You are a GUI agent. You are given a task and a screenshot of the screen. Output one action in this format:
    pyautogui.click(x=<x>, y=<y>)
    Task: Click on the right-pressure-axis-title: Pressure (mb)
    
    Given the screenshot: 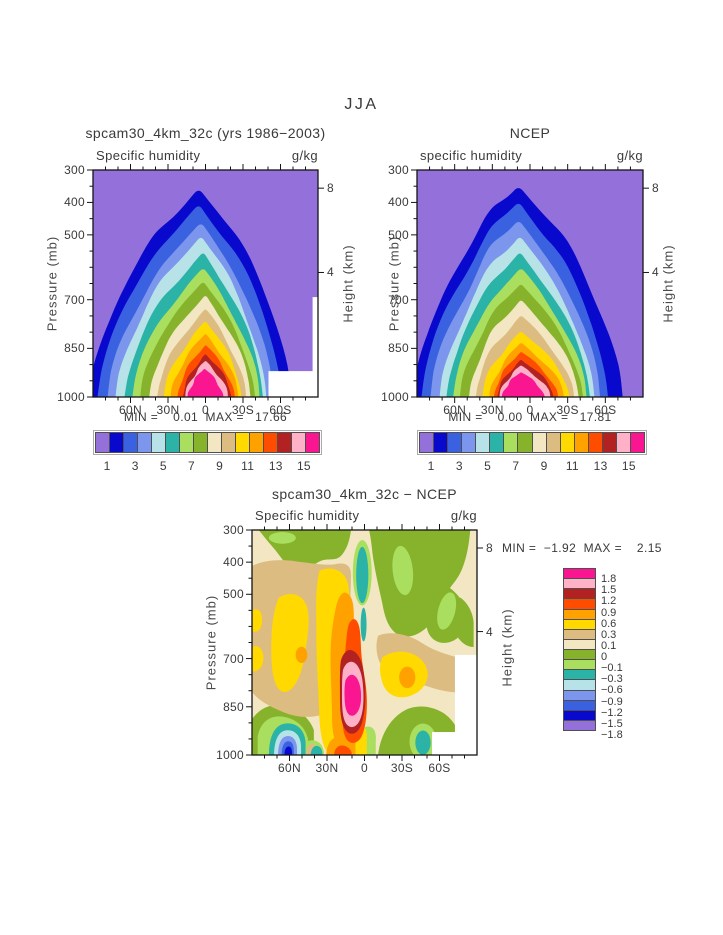 What is the action you would take?
    pyautogui.click(x=394, y=283)
    